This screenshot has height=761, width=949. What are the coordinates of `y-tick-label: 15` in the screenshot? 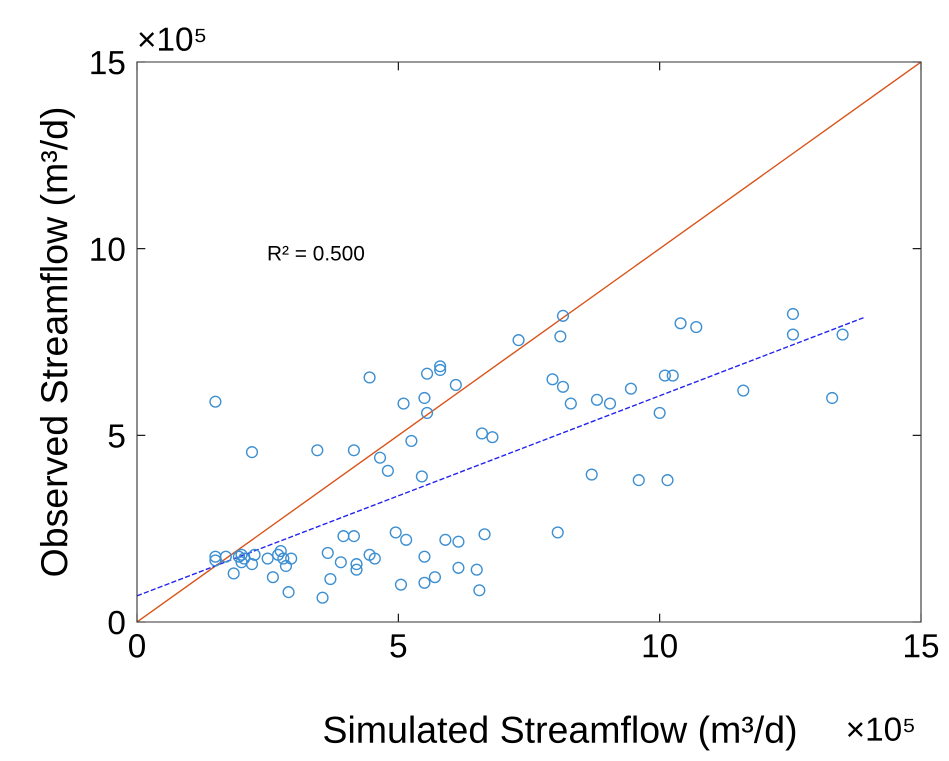 It's located at (107, 62).